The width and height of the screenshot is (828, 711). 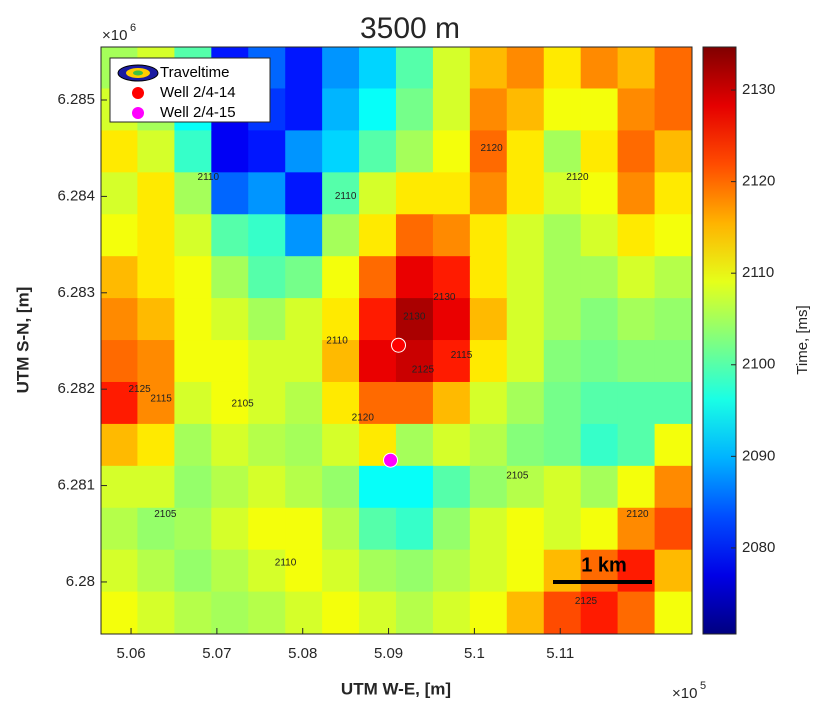 I want to click on legend-marker, so click(x=138, y=93).